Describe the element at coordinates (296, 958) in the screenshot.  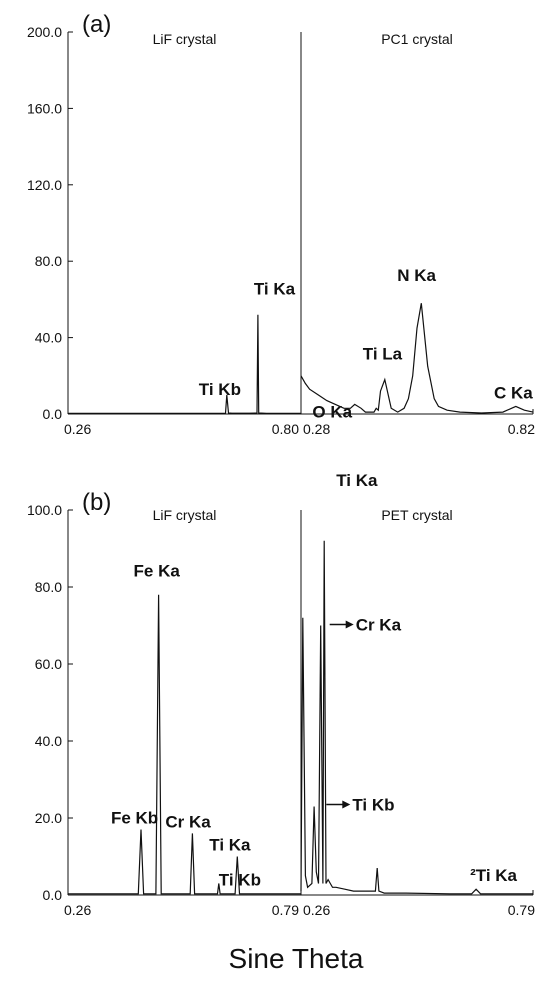
I see `x-axis-title: Sine Theta` at that location.